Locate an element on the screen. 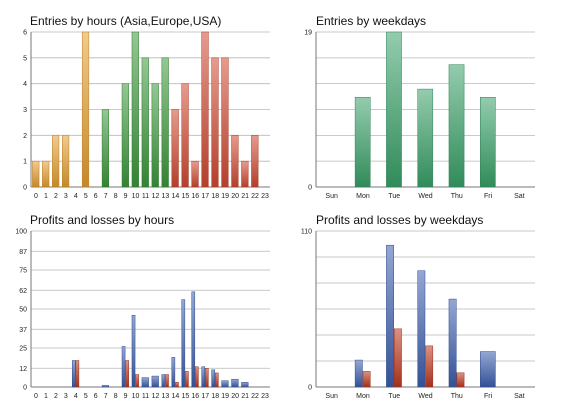 This screenshot has height=416, width=568. chart-title: Profits and losses by hours is located at coordinates (102, 220).